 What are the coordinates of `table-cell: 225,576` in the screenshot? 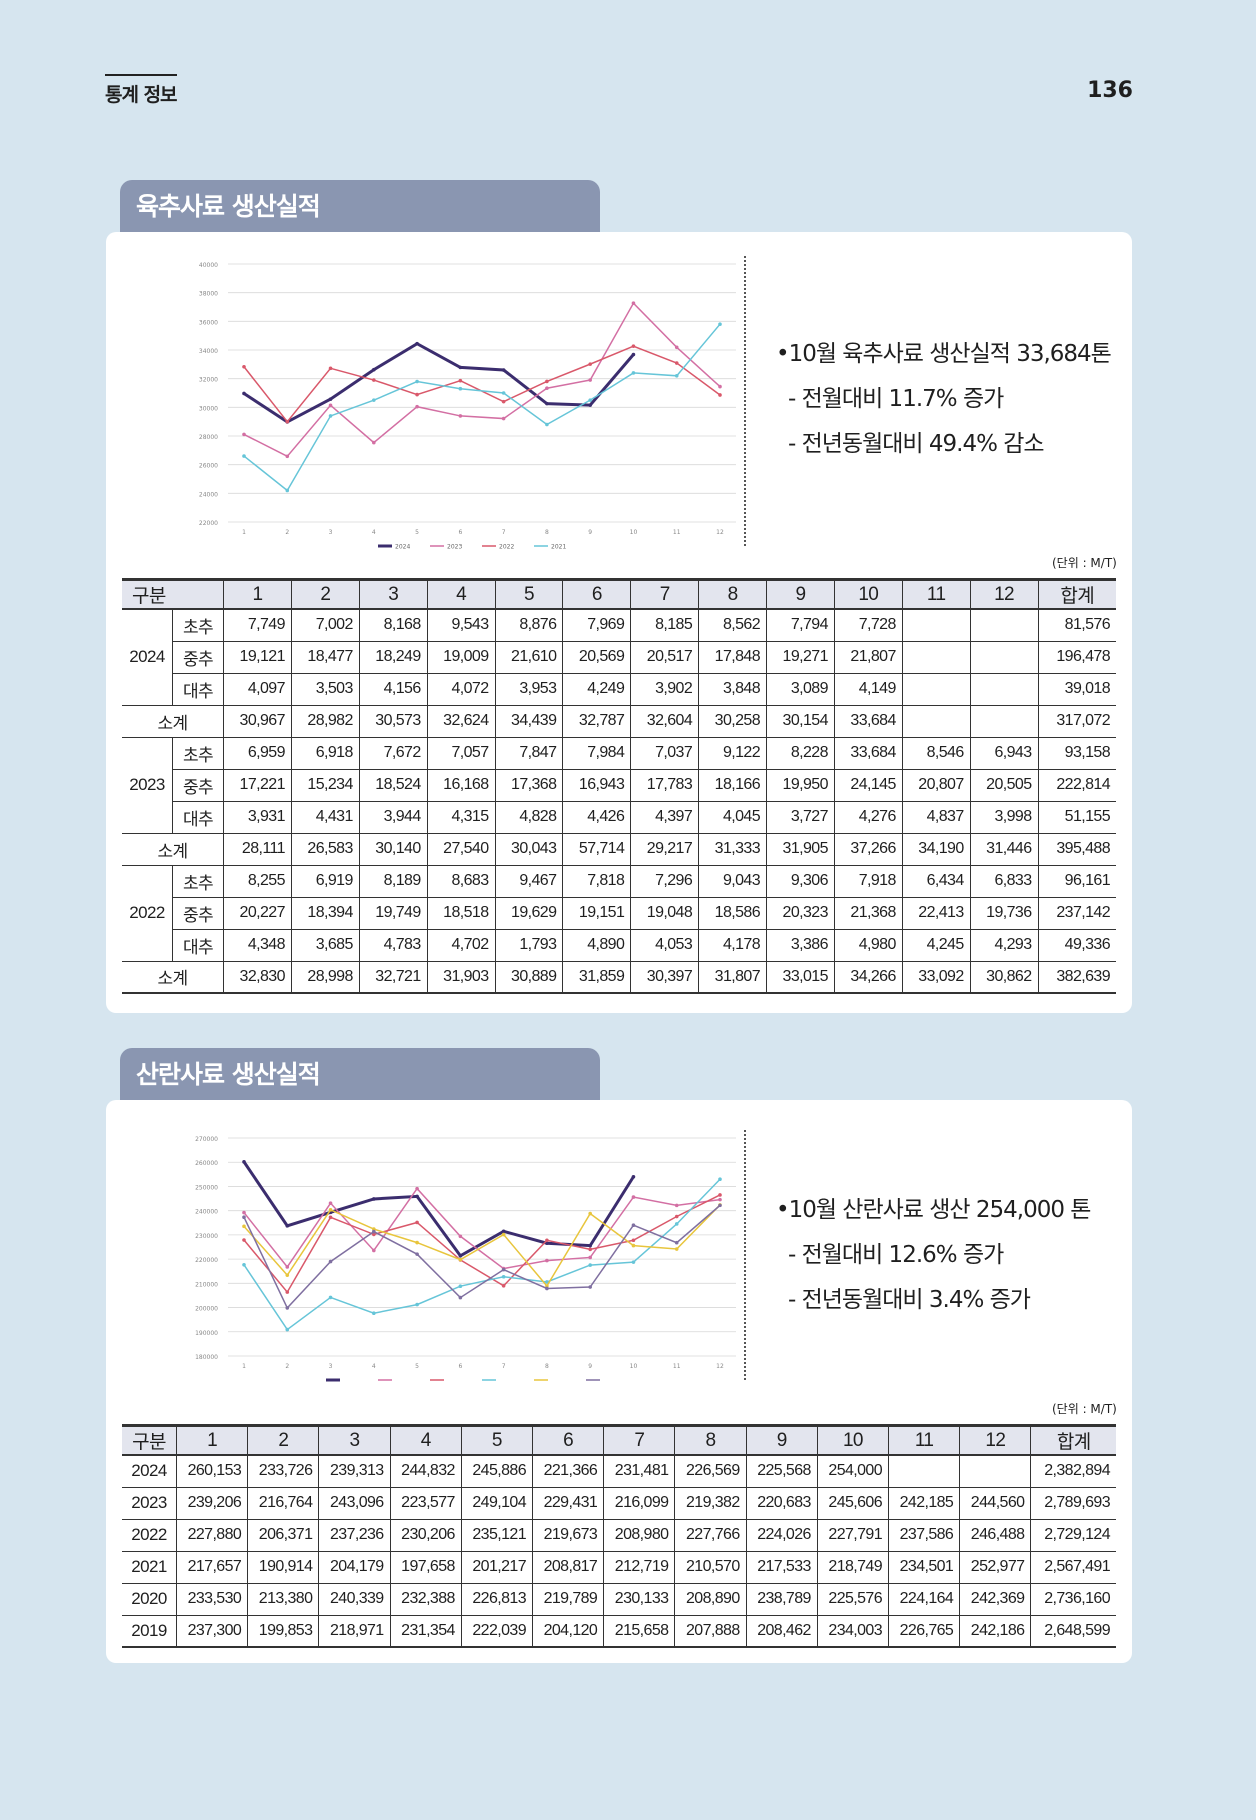 It's located at (853, 1599).